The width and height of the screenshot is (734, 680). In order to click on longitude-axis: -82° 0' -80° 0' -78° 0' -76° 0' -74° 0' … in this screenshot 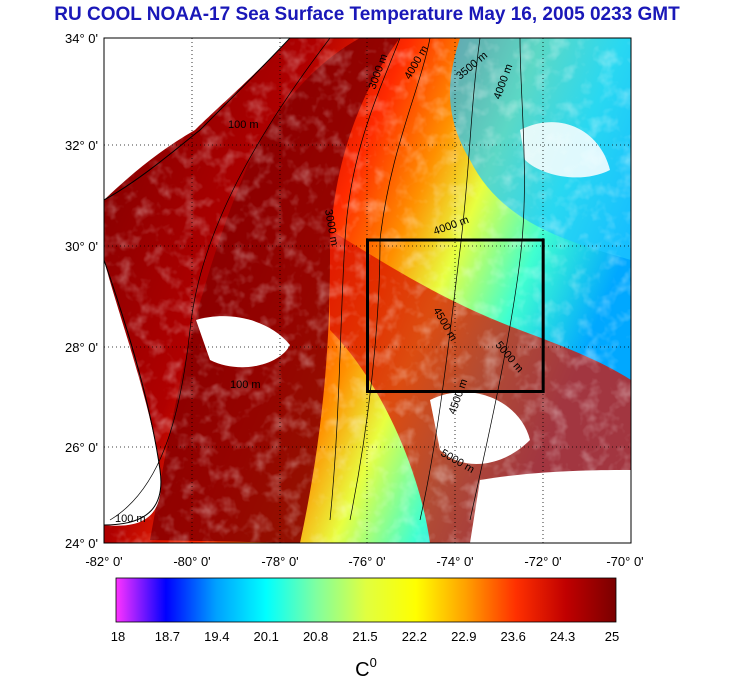, I will do `click(364, 561)`.